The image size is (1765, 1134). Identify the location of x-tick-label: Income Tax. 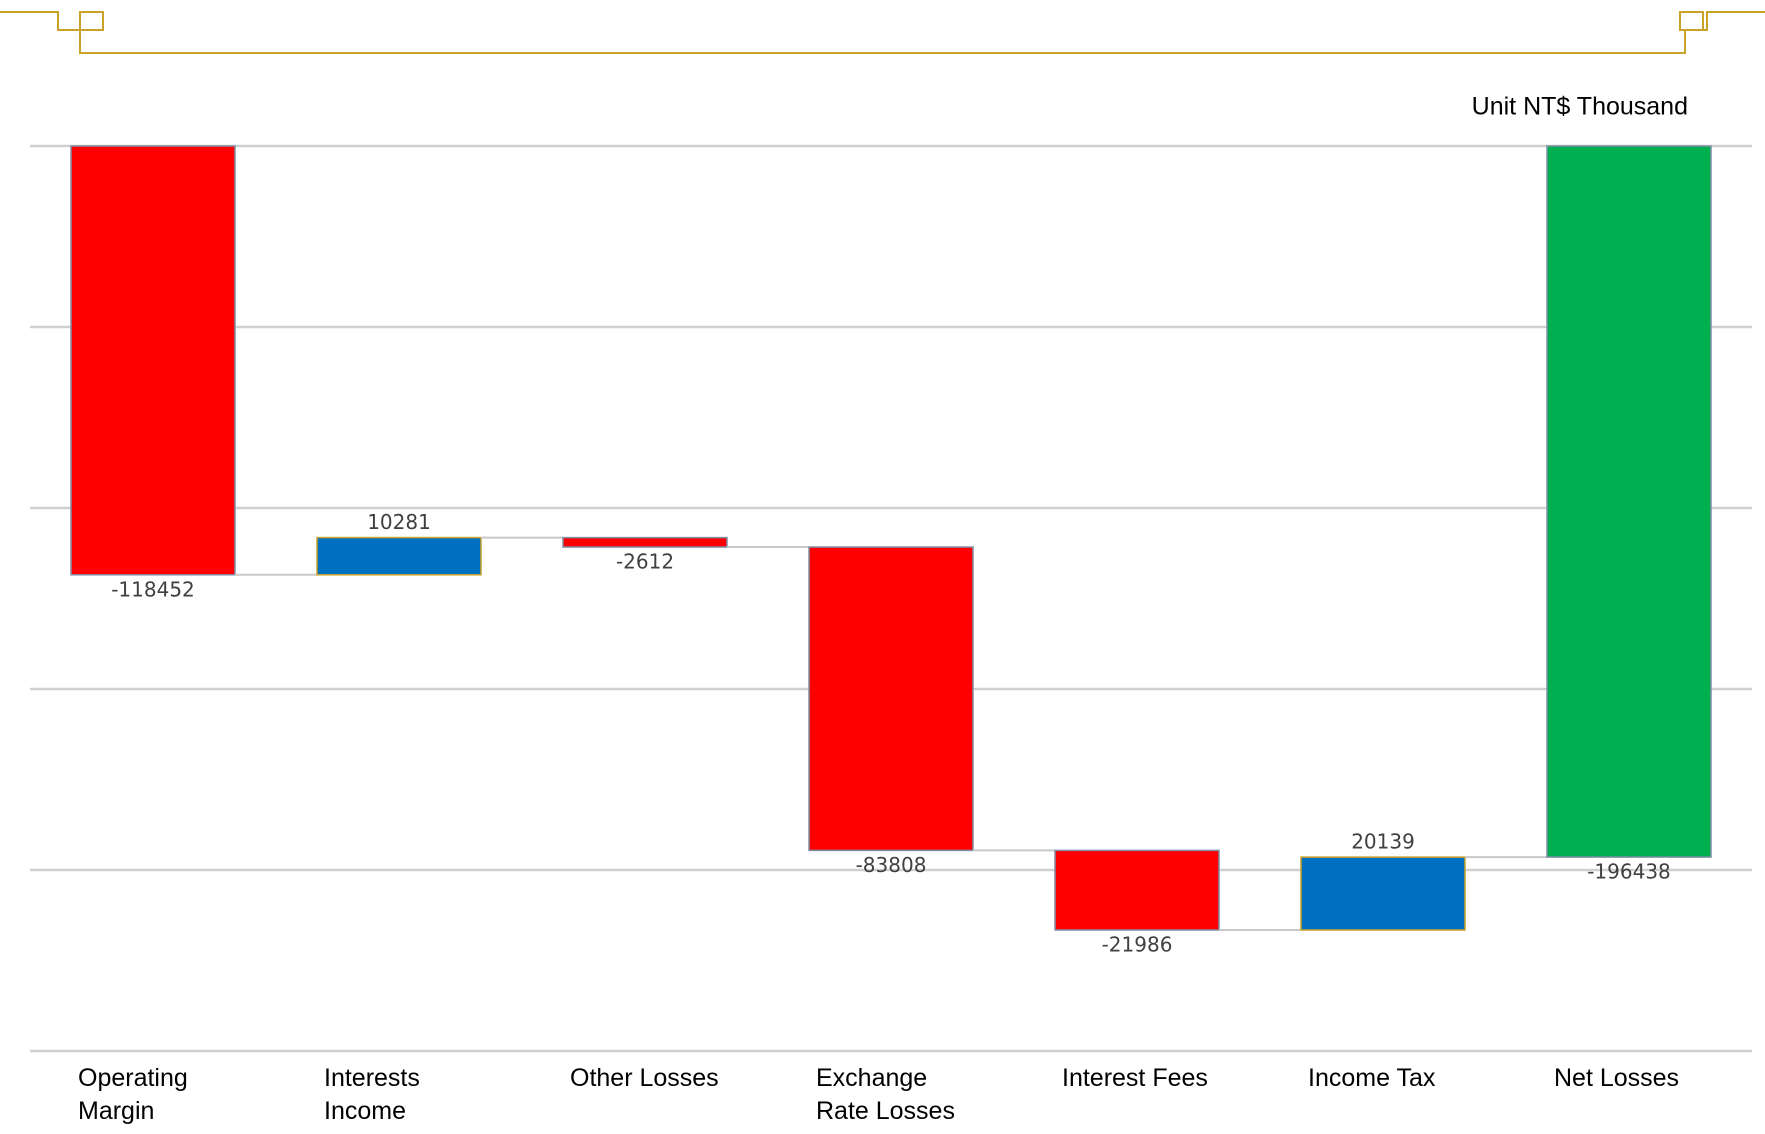
(1372, 1078).